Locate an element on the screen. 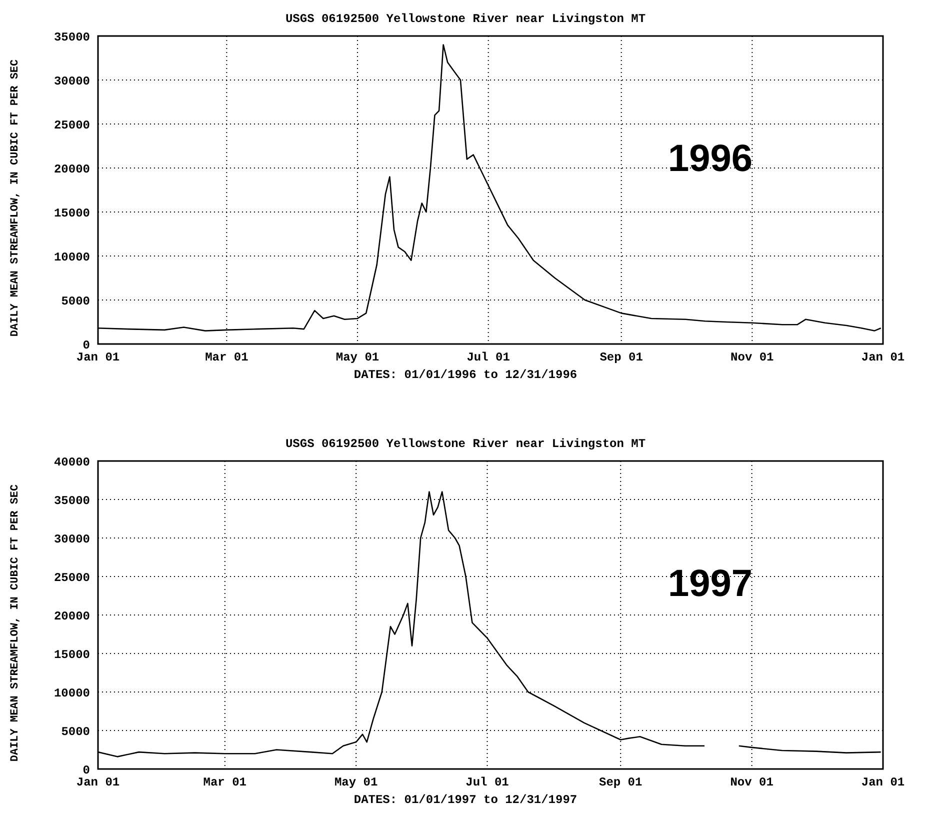 The image size is (927, 831). annotation: 1996 is located at coordinates (710, 159).